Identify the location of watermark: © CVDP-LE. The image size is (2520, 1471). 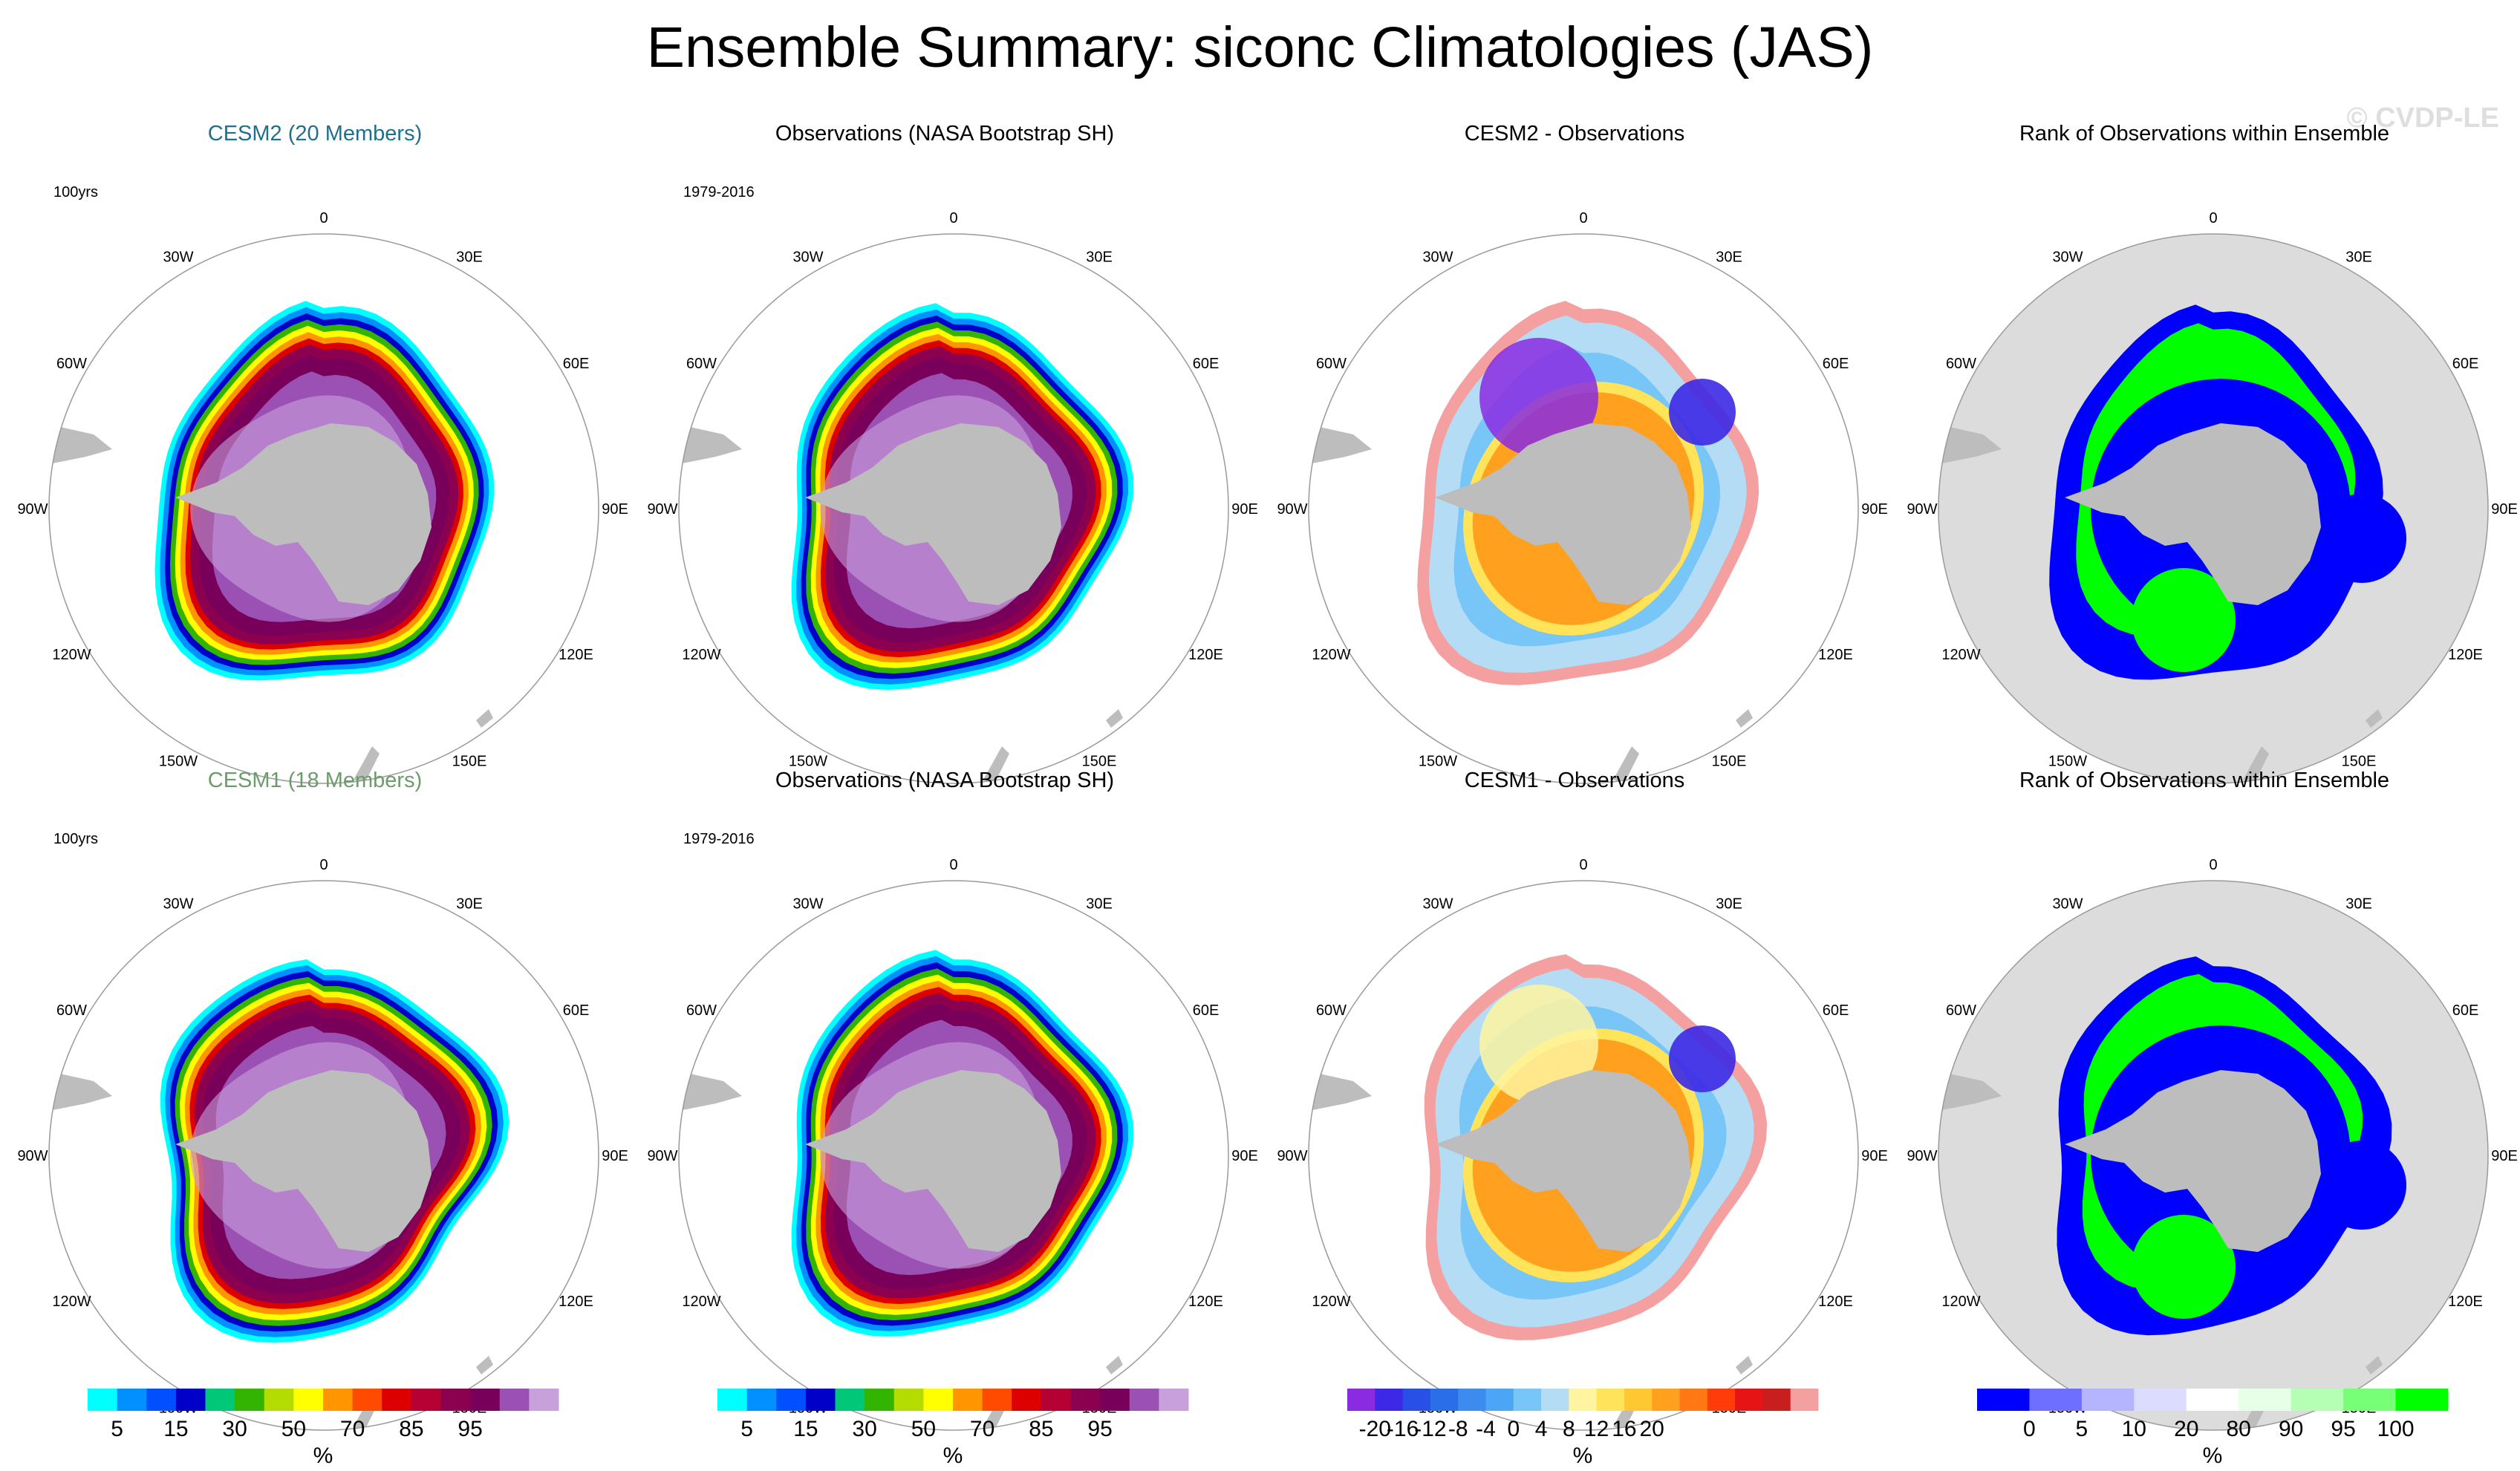
(2423, 118).